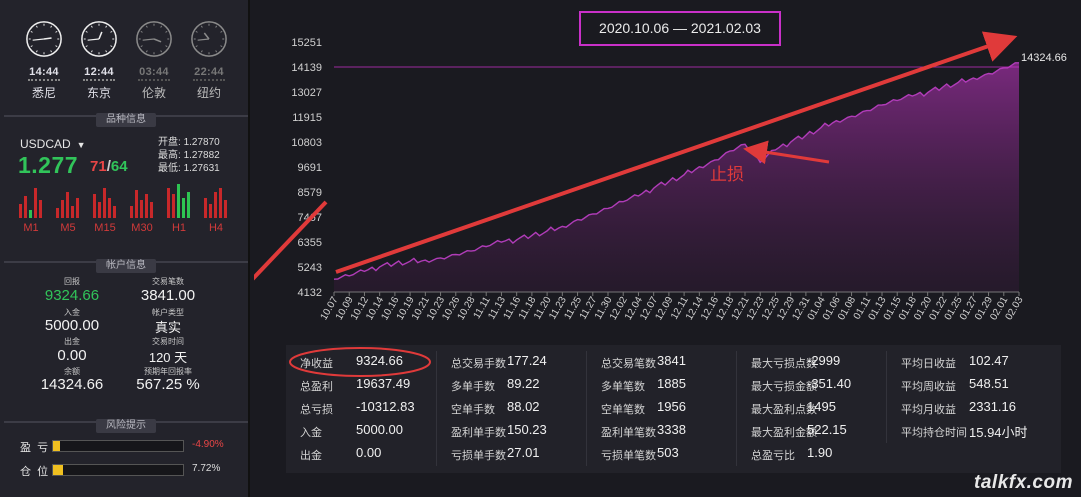 The width and height of the screenshot is (1081, 497). What do you see at coordinates (361, 431) in the screenshot?
I see `stats-row: 入金 5000.00` at bounding box center [361, 431].